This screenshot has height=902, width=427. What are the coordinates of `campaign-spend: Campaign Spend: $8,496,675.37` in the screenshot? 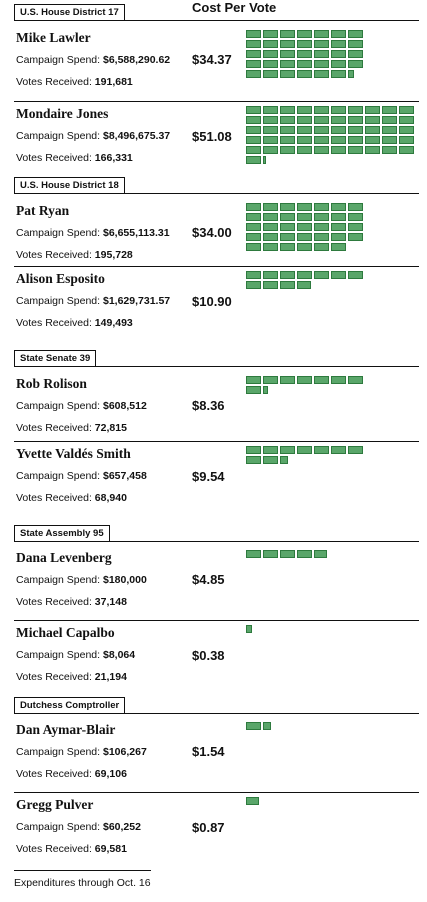 It's located at (93, 136).